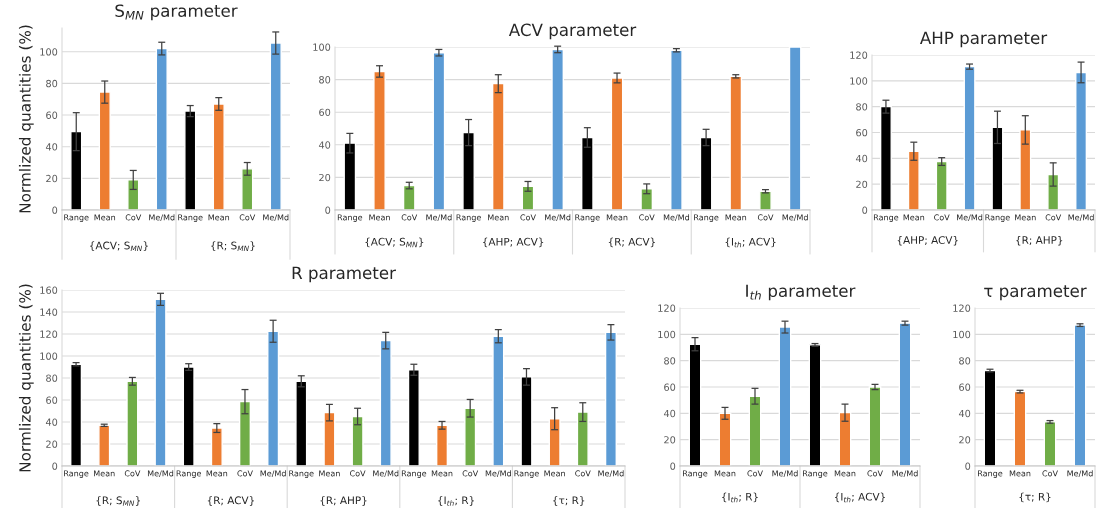  I want to click on text: {I$_{th}$; ACV}, so click(860, 497).